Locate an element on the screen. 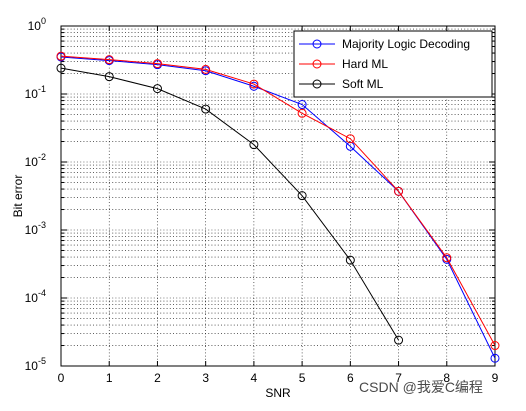  legend: Majority Logic Decoding Hard ML Soft ML is located at coordinates (393, 64).